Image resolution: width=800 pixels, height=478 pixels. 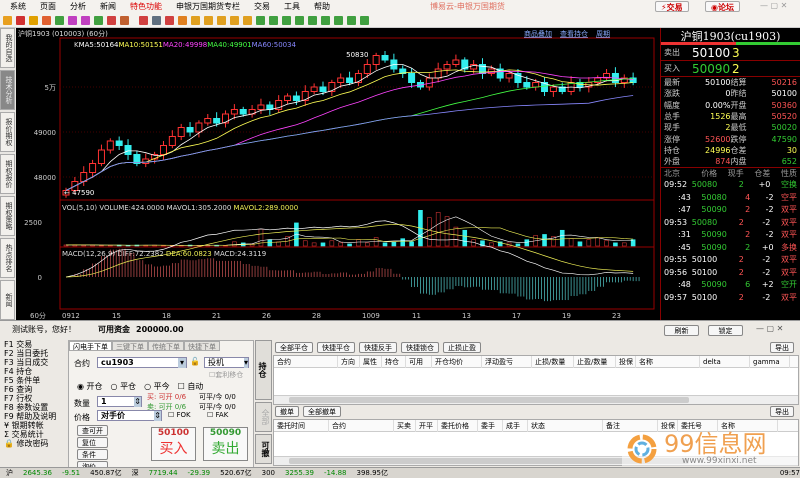 I want to click on tree-item: 🔒 修改密码, so click(x=26, y=443).